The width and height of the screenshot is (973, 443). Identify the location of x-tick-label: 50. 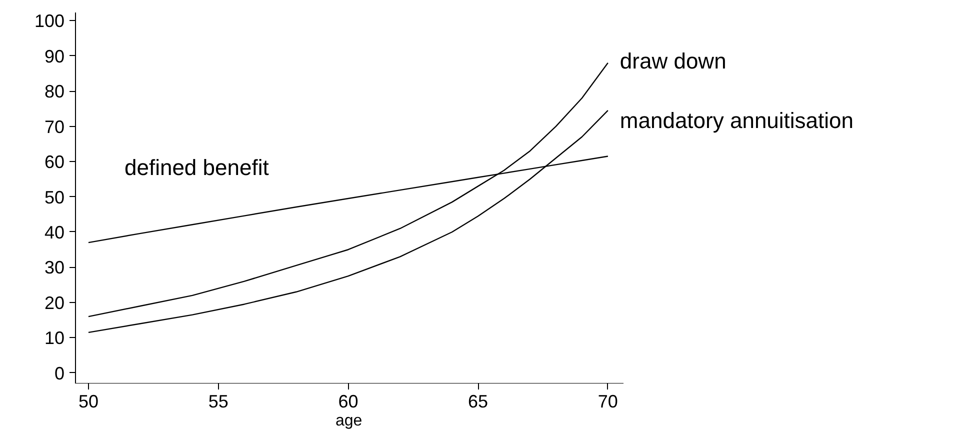
(88, 402).